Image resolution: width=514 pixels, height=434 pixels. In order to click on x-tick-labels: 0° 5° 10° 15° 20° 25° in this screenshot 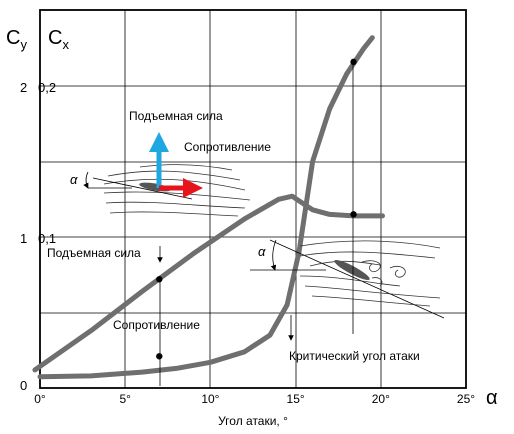, I will do `click(254, 399)`.